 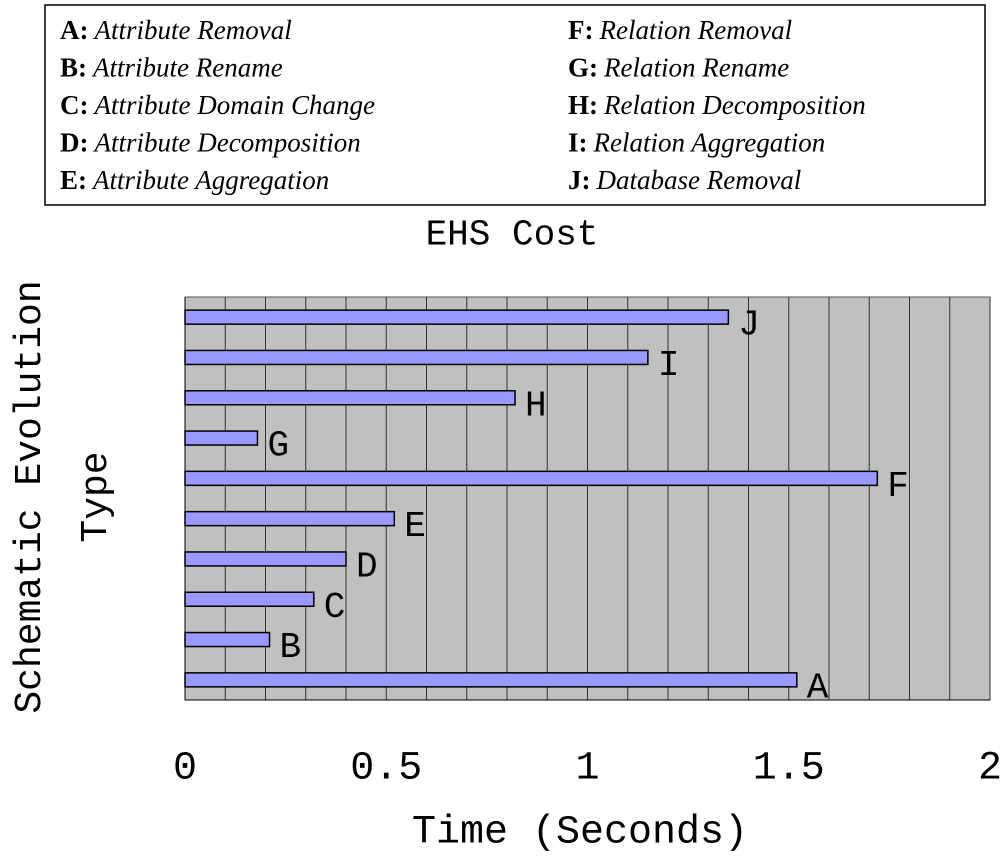 What do you see at coordinates (583, 68) in the screenshot?
I see `legend-key: G:` at bounding box center [583, 68].